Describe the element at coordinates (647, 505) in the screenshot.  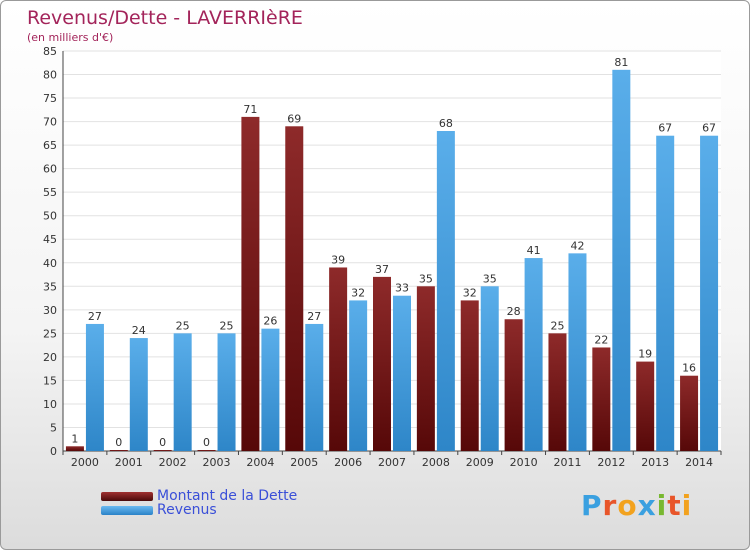
I see `logo-letter: x` at that location.